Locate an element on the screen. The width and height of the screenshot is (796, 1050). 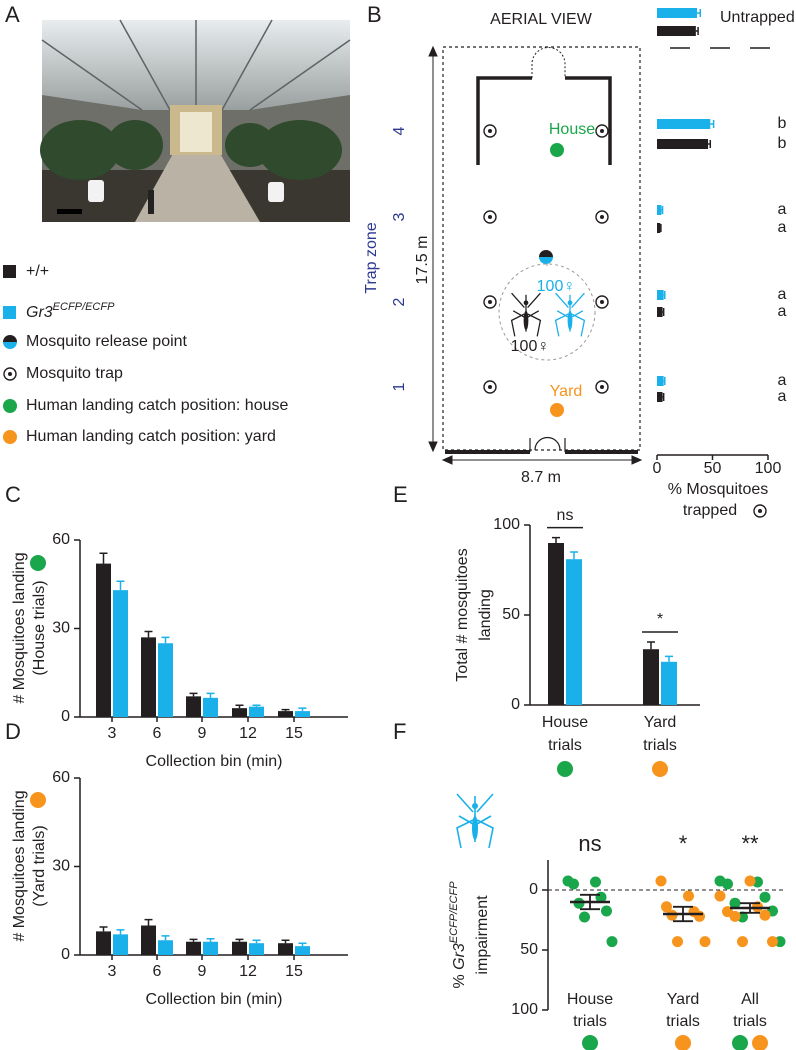
zone-label: 4 is located at coordinates (399, 130).